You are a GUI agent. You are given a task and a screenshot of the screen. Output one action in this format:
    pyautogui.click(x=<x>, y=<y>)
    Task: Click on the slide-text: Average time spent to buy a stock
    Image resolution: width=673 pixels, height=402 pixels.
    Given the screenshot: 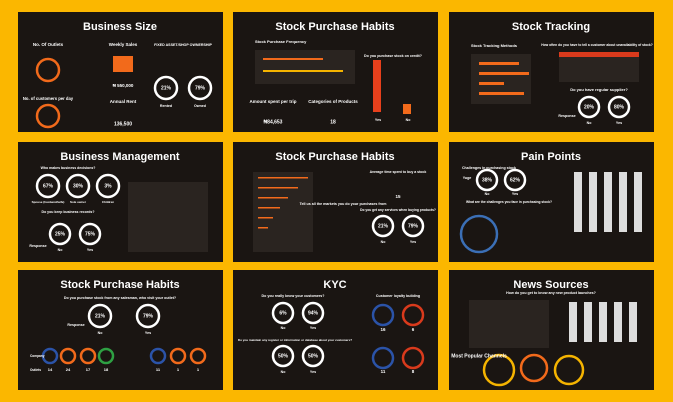 What is the action you would take?
    pyautogui.click(x=398, y=172)
    